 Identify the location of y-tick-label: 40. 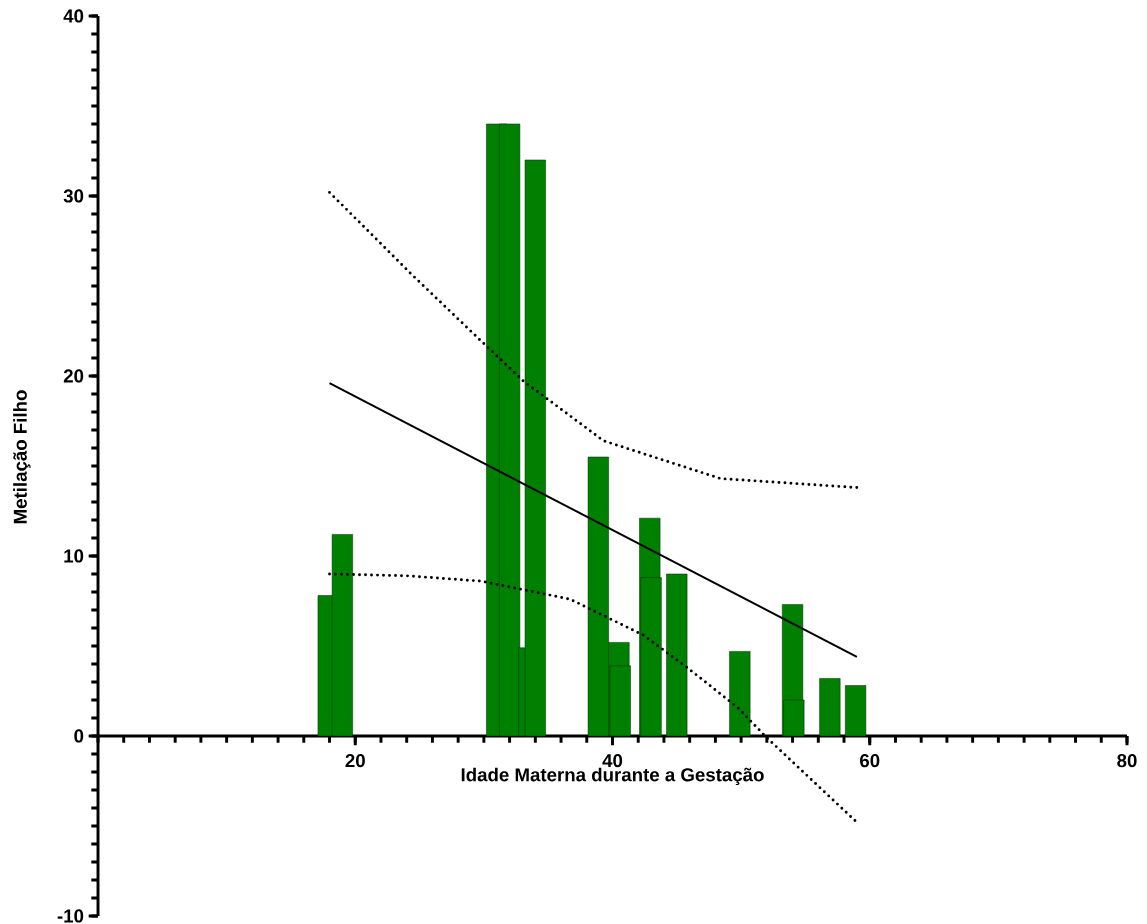
(73, 16).